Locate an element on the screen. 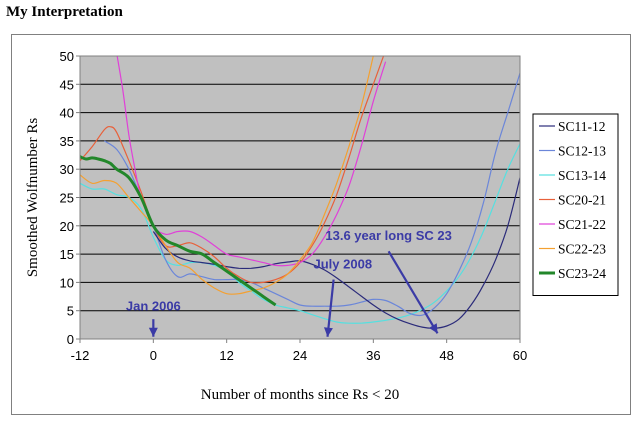 This screenshot has height=430, width=642. y-tick-label: 15 is located at coordinates (67, 254).